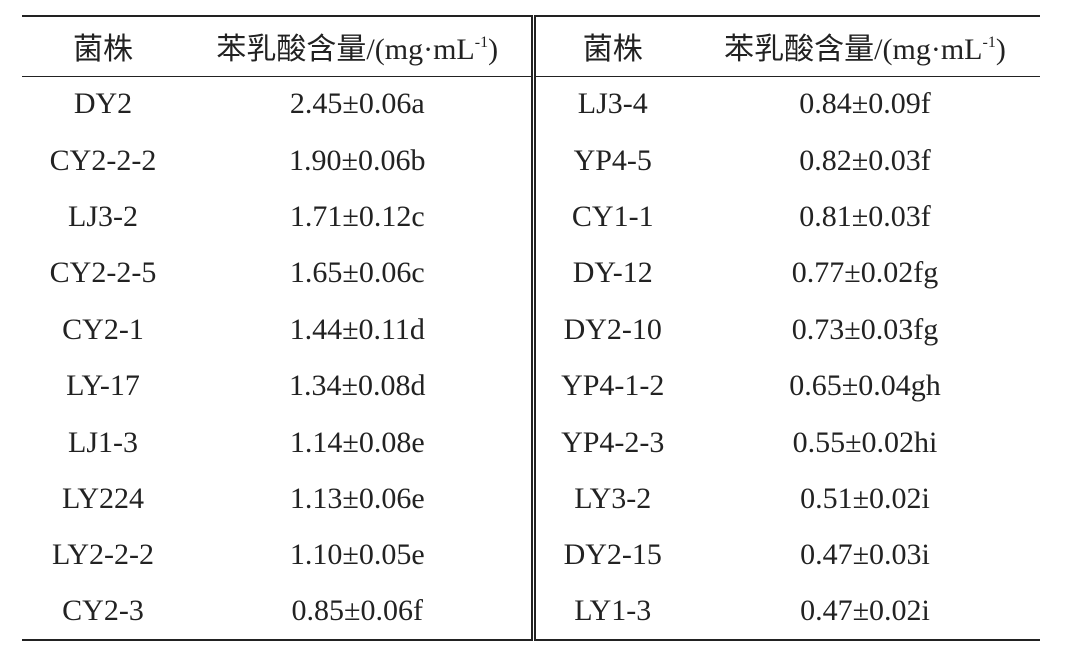 This screenshot has height=651, width=1069. What do you see at coordinates (612, 216) in the screenshot?
I see `strain-cell: CY1-1` at bounding box center [612, 216].